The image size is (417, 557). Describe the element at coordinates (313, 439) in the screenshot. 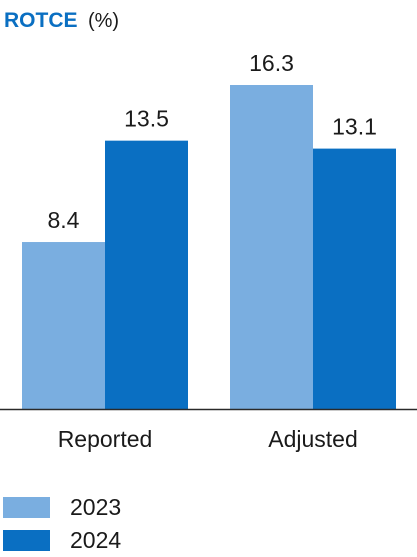

I see `x-tick-label-adjusted: Adjusted` at that location.